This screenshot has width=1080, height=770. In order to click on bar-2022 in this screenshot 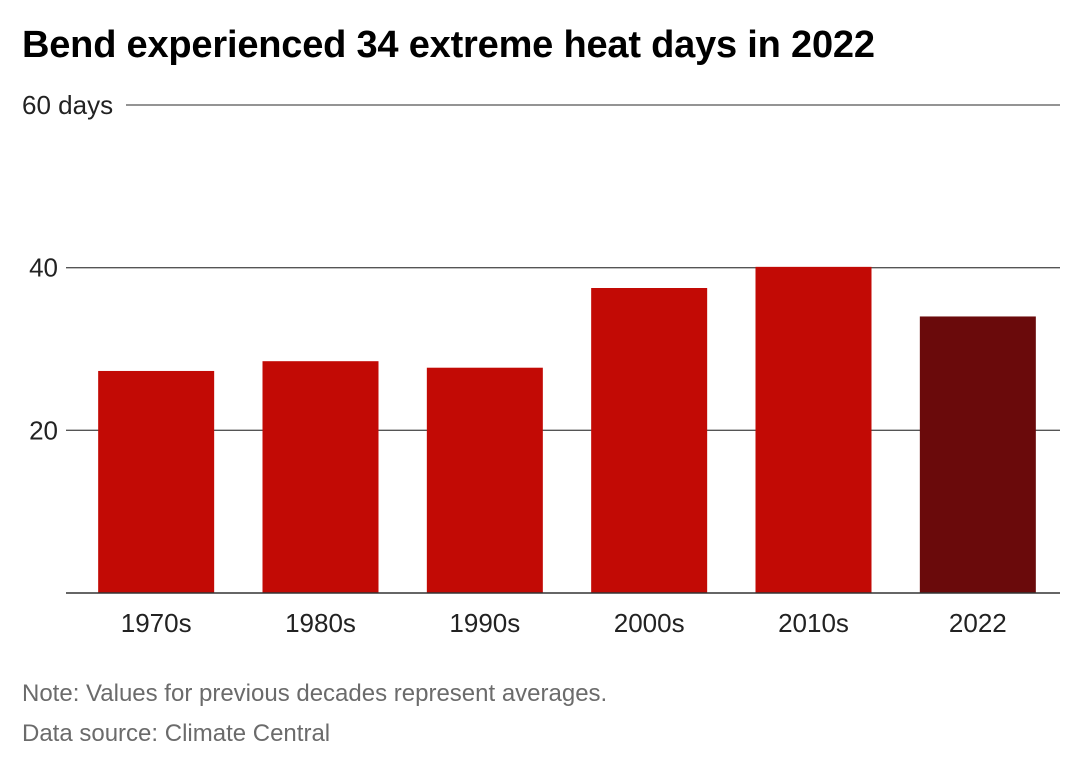, I will do `click(977, 454)`.